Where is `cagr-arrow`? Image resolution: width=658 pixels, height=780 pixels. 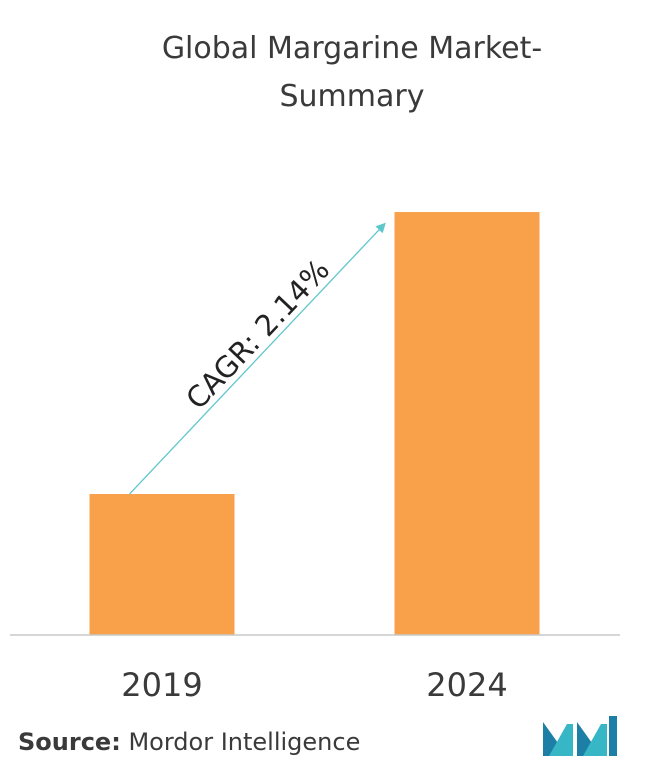 cagr-arrow is located at coordinates (257, 358).